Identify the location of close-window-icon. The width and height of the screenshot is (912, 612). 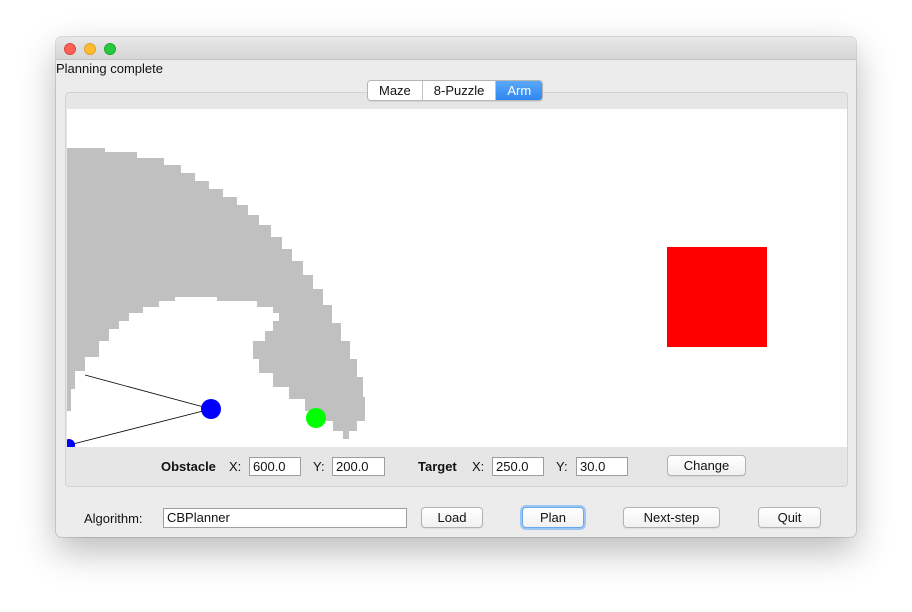
(70, 49).